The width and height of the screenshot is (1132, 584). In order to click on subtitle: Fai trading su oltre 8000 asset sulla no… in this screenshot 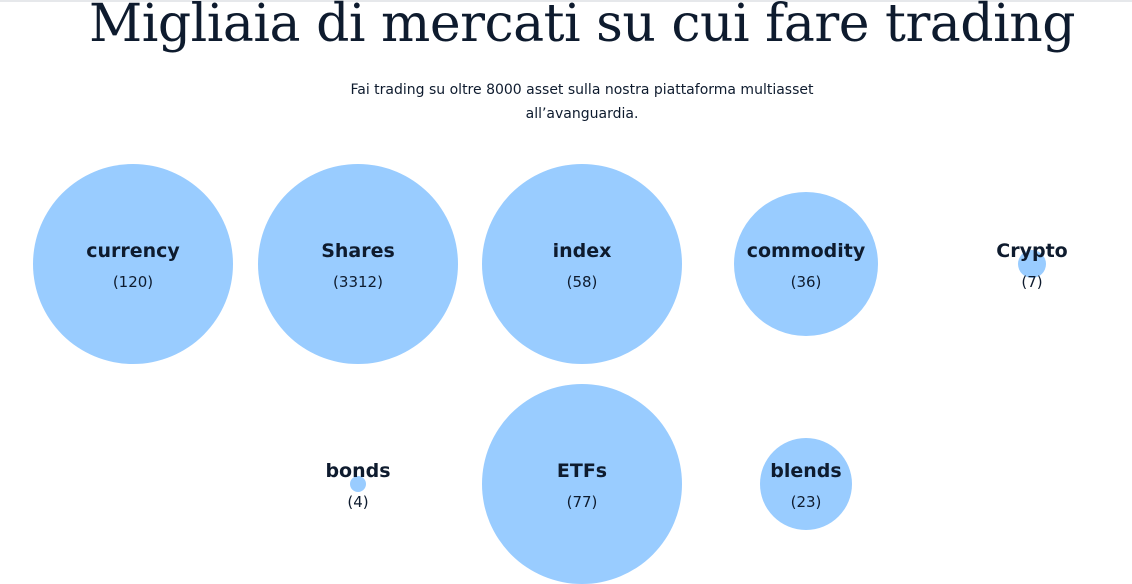, I will do `click(582, 102)`.